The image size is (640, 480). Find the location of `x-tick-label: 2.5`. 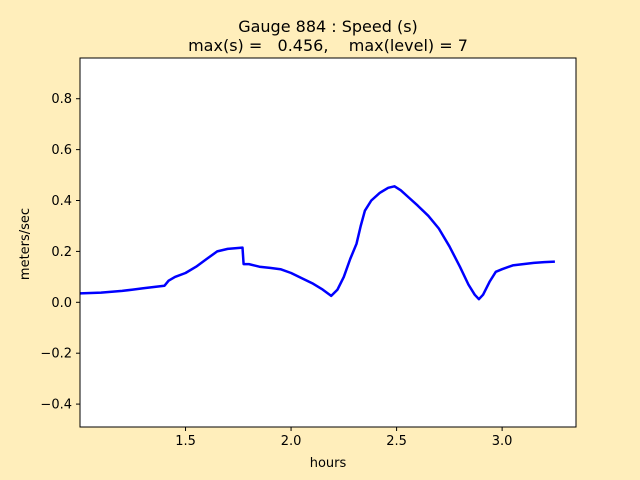

x-tick-label: 2.5 is located at coordinates (396, 441).